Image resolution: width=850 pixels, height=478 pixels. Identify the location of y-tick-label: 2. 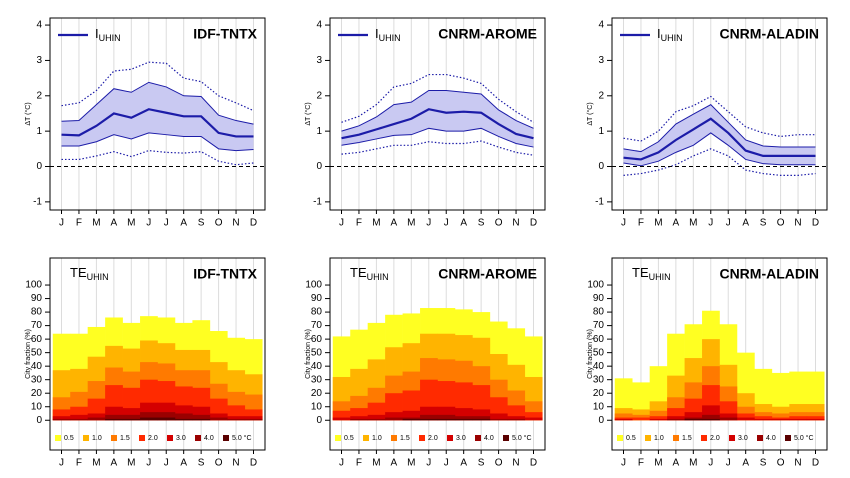
(601, 95).